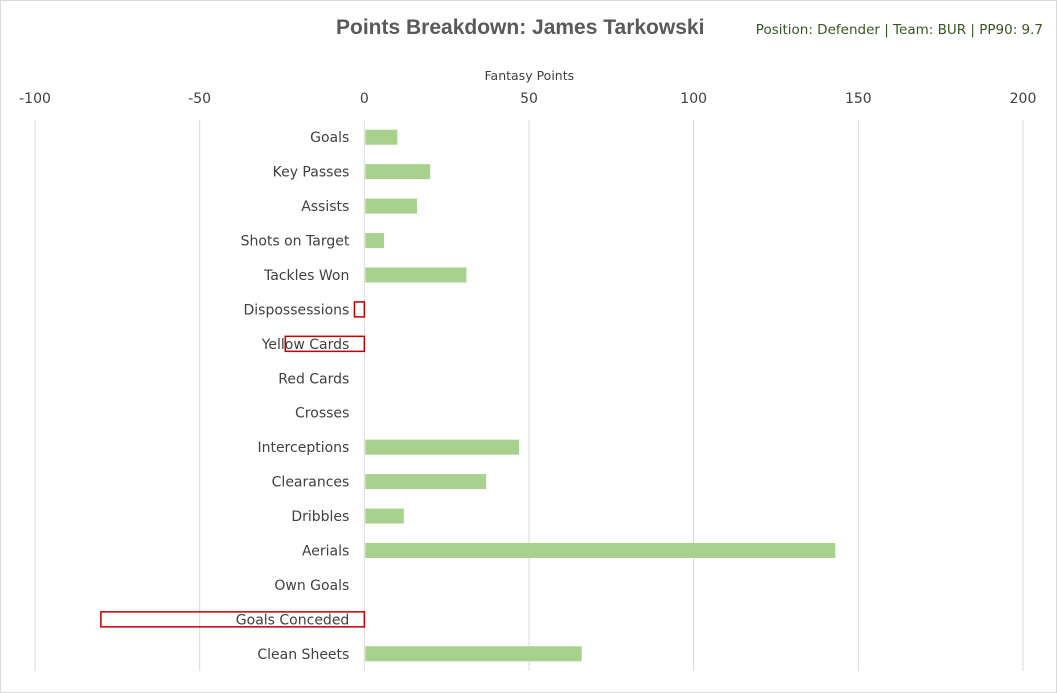 This screenshot has height=693, width=1057. I want to click on category-label: Goals Conceded, so click(293, 620).